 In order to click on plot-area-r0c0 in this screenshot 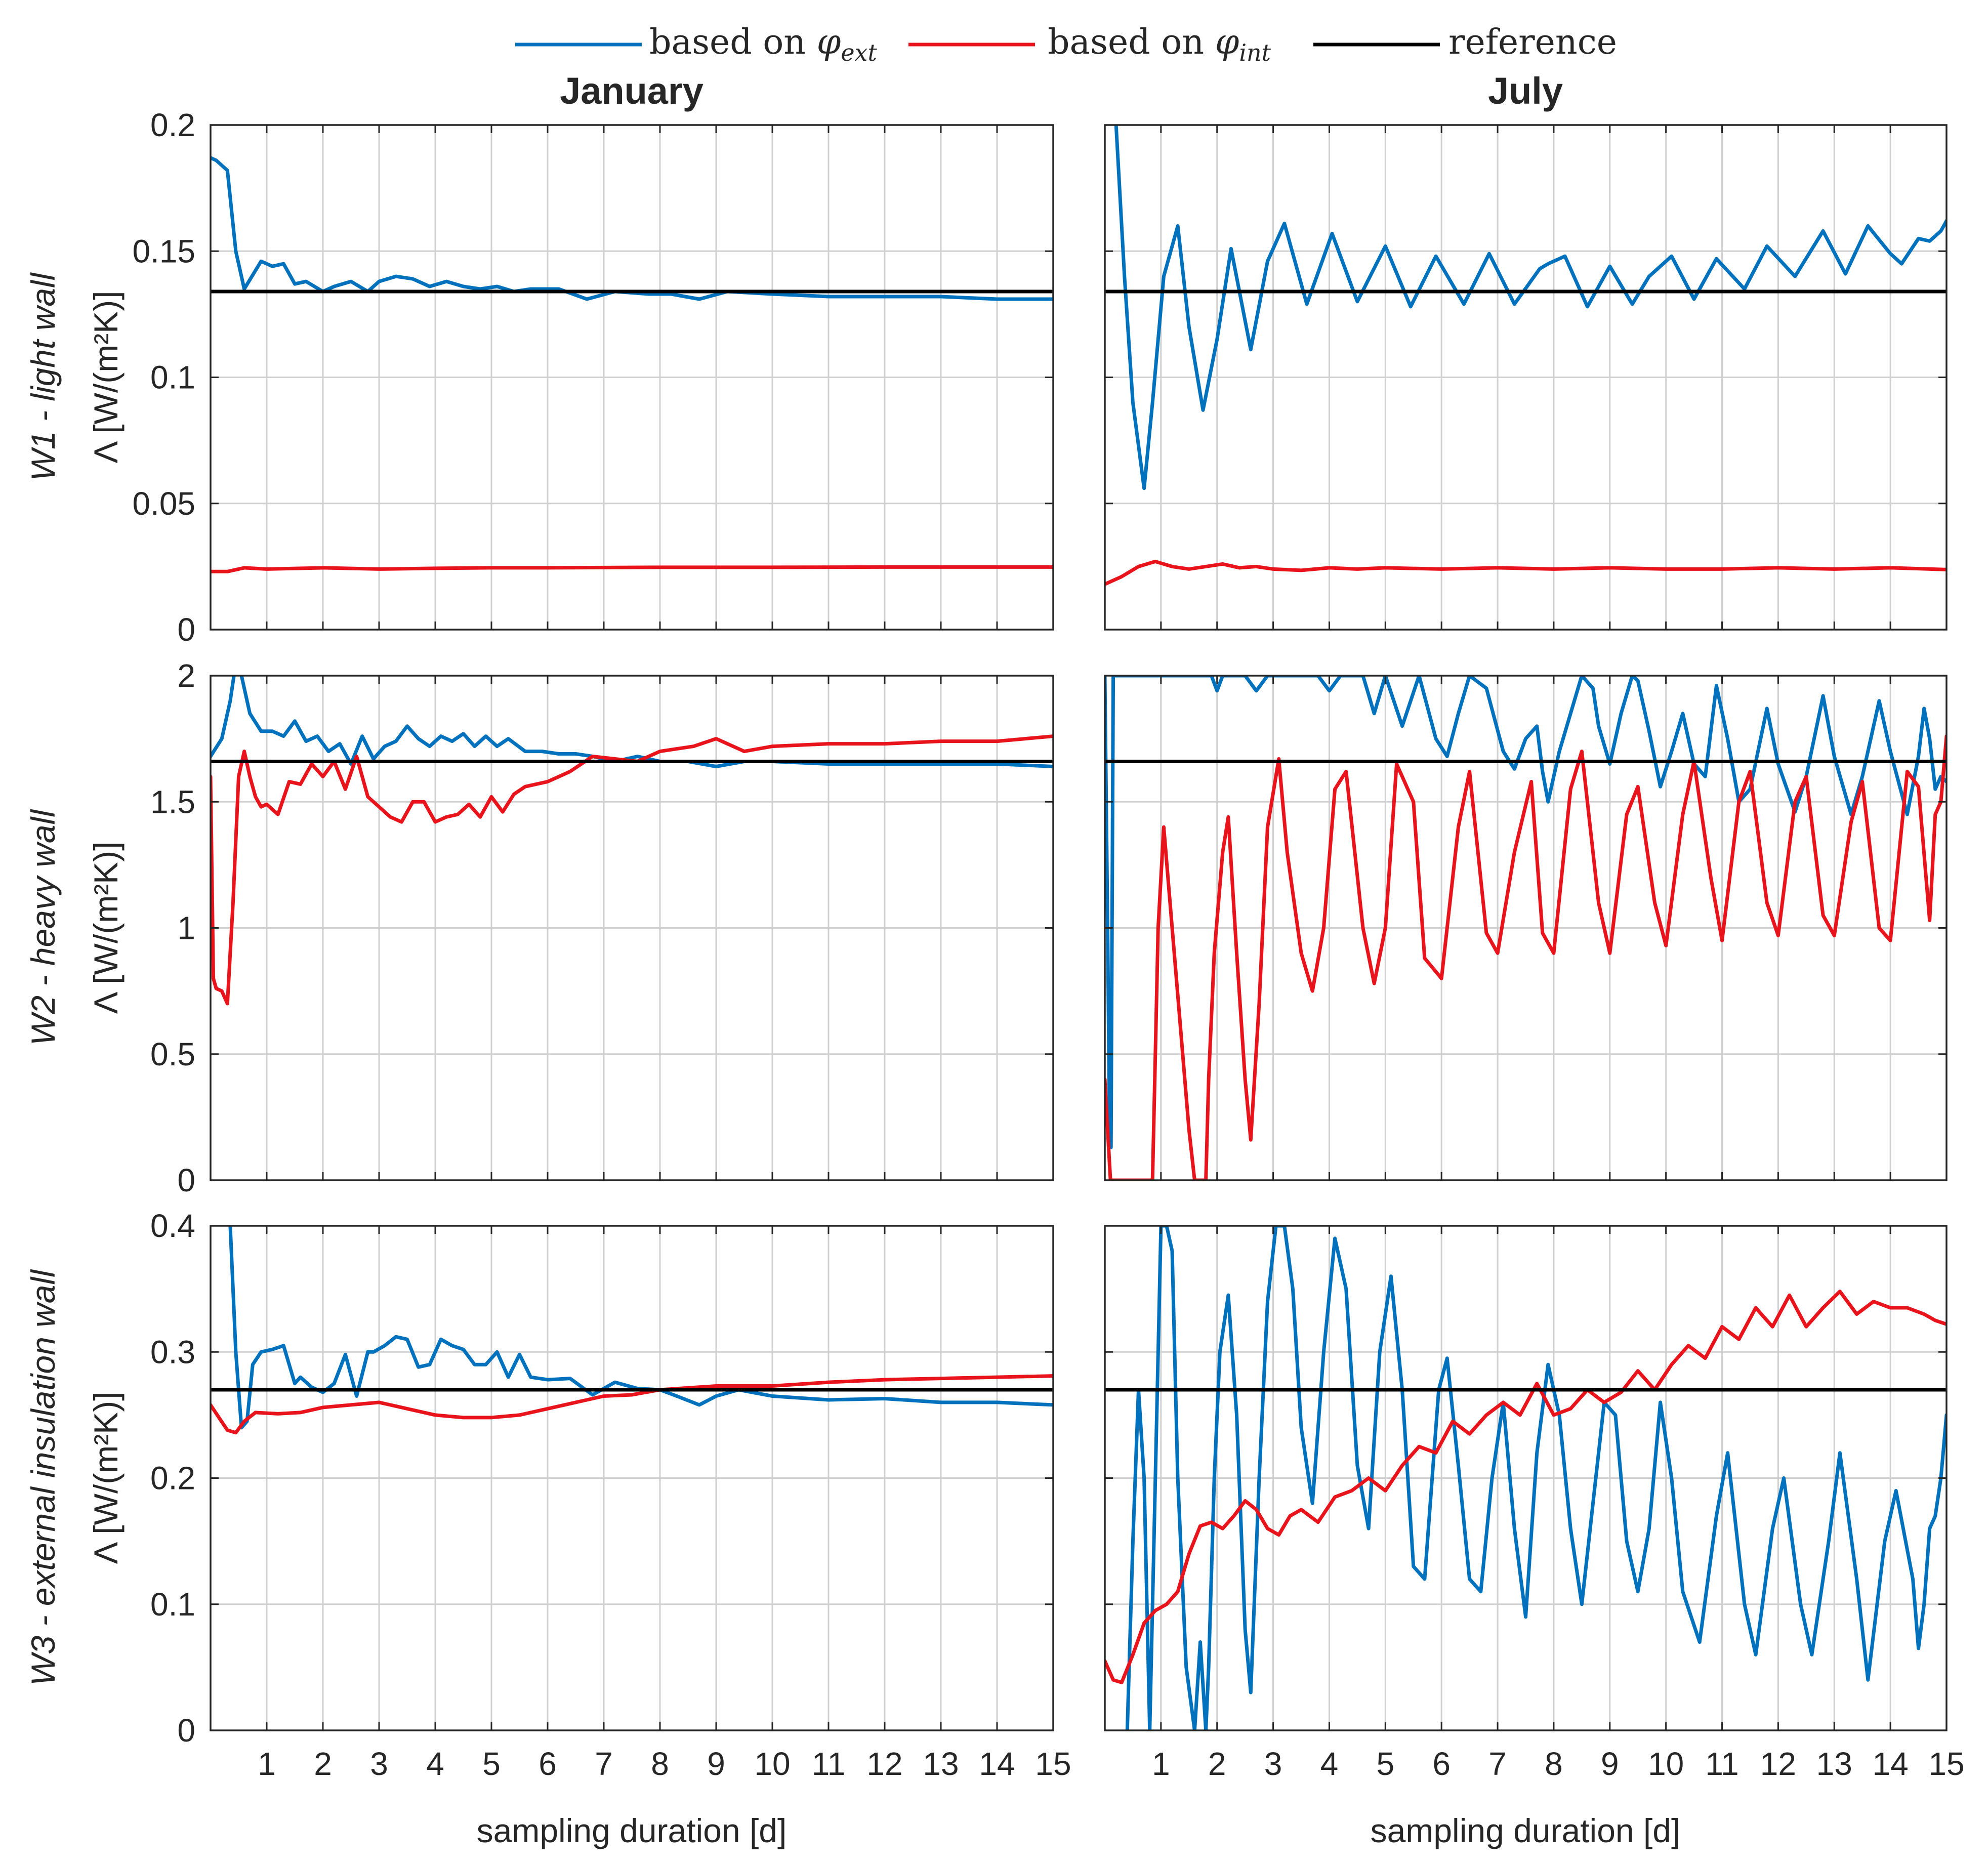, I will do `click(632, 364)`.